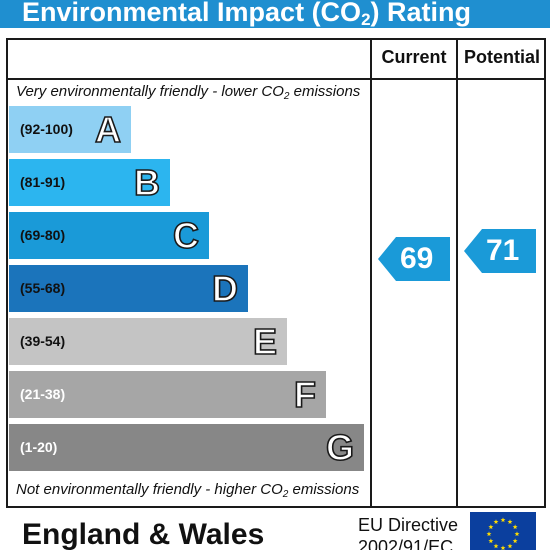 The image size is (550, 550). I want to click on column-divider-potential, so click(457, 273).